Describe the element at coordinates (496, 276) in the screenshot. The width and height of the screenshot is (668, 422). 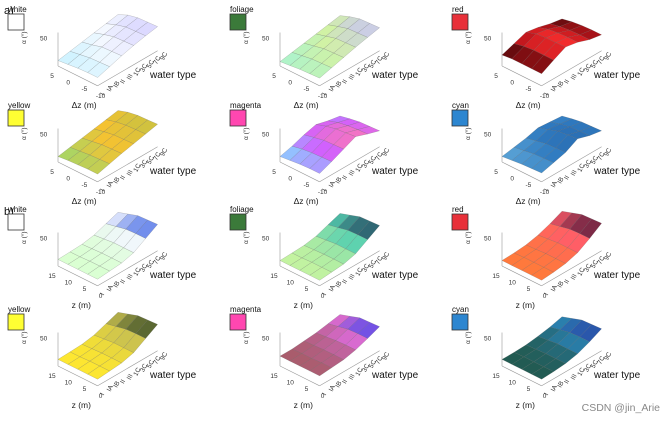
I see `depth-tick-label: 15` at that location.